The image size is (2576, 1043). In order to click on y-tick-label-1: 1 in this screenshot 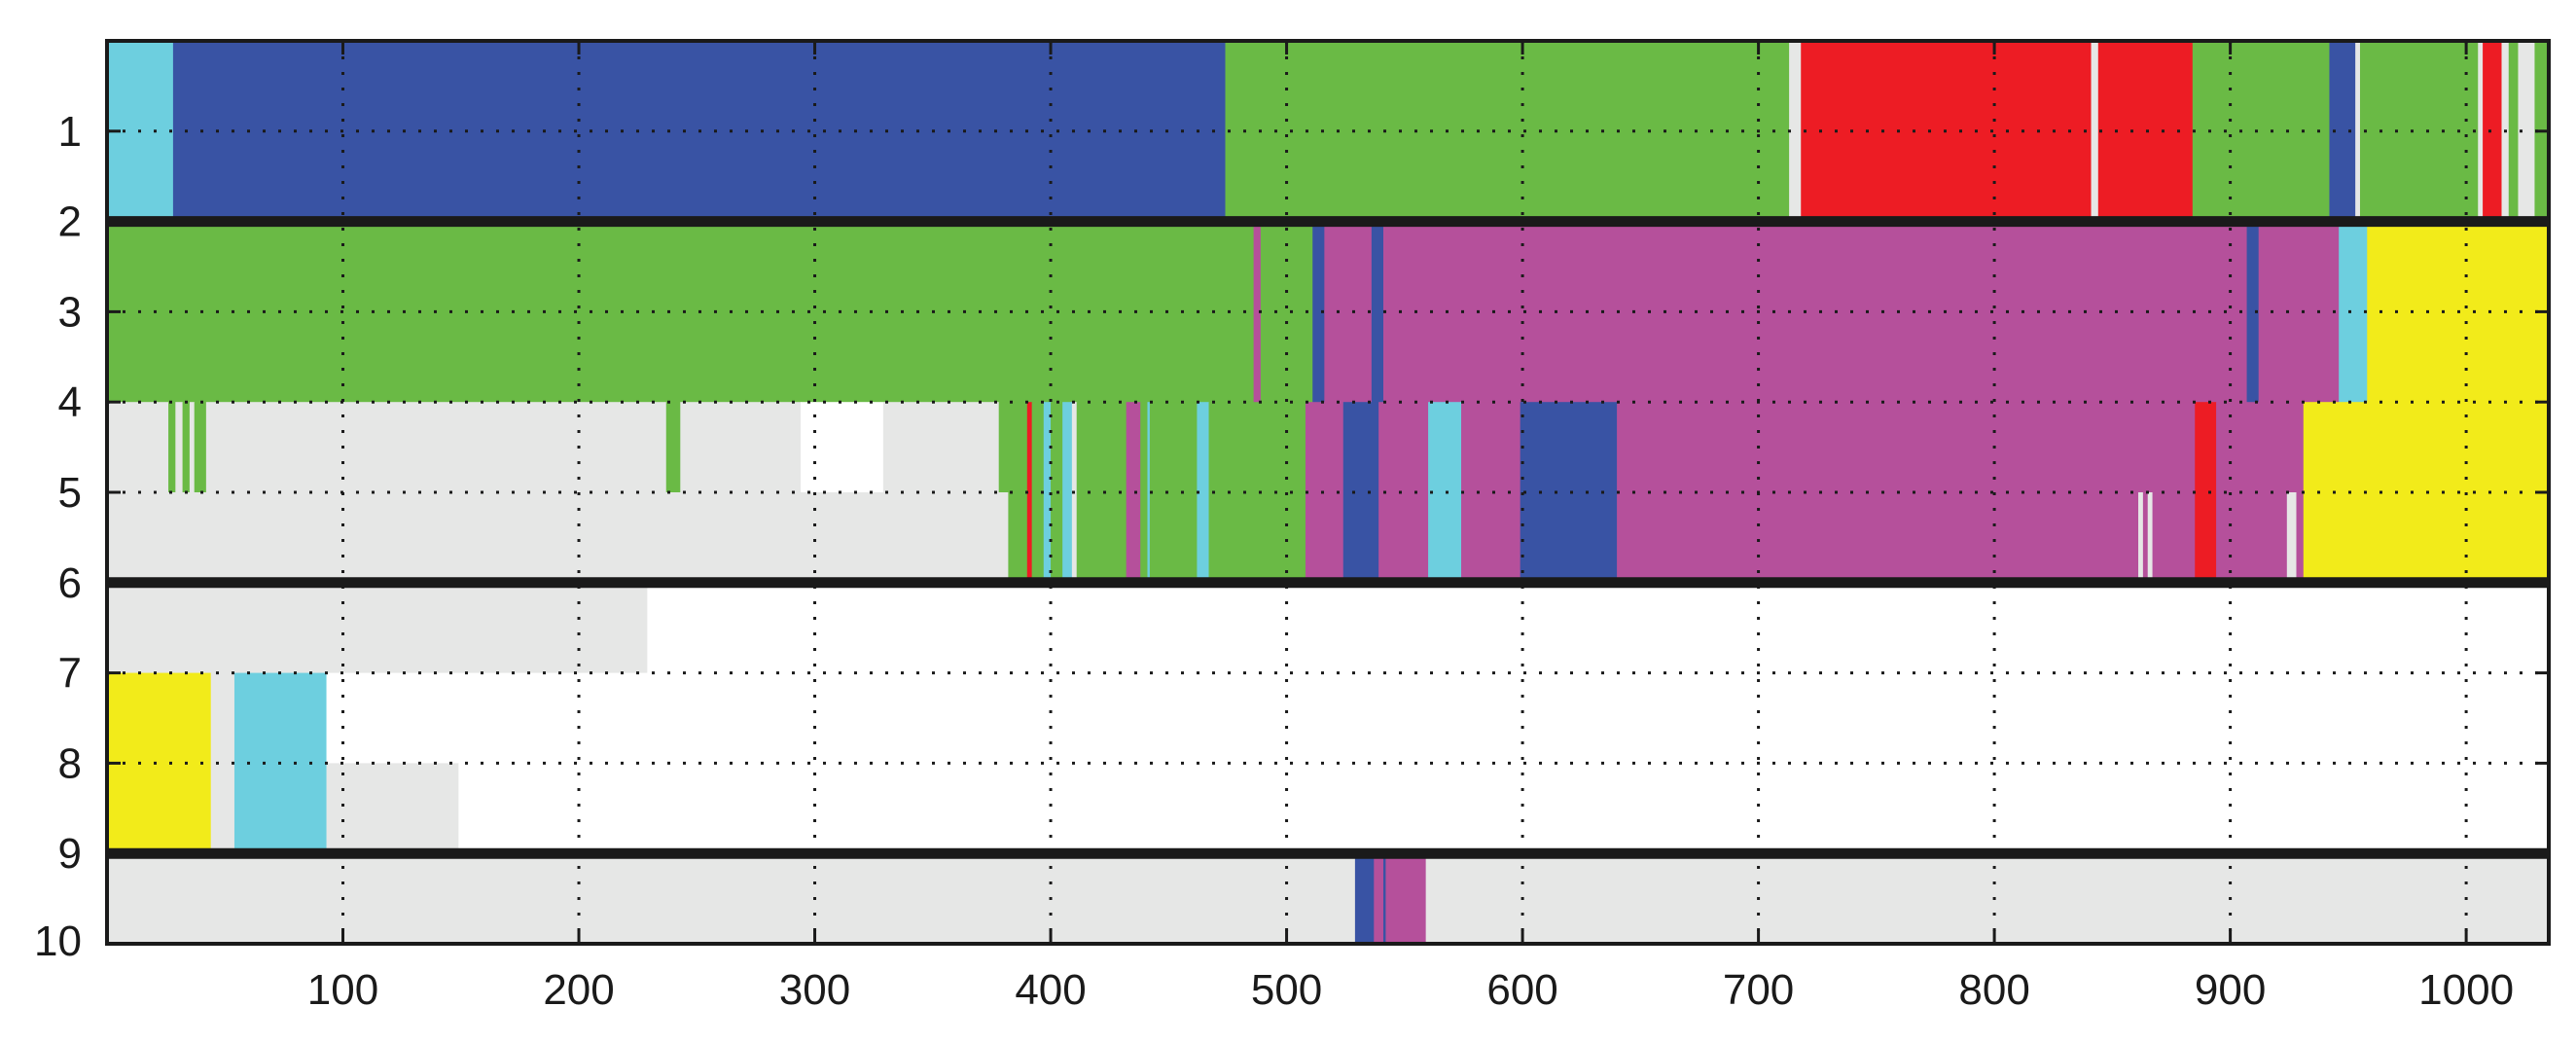, I will do `click(70, 132)`.